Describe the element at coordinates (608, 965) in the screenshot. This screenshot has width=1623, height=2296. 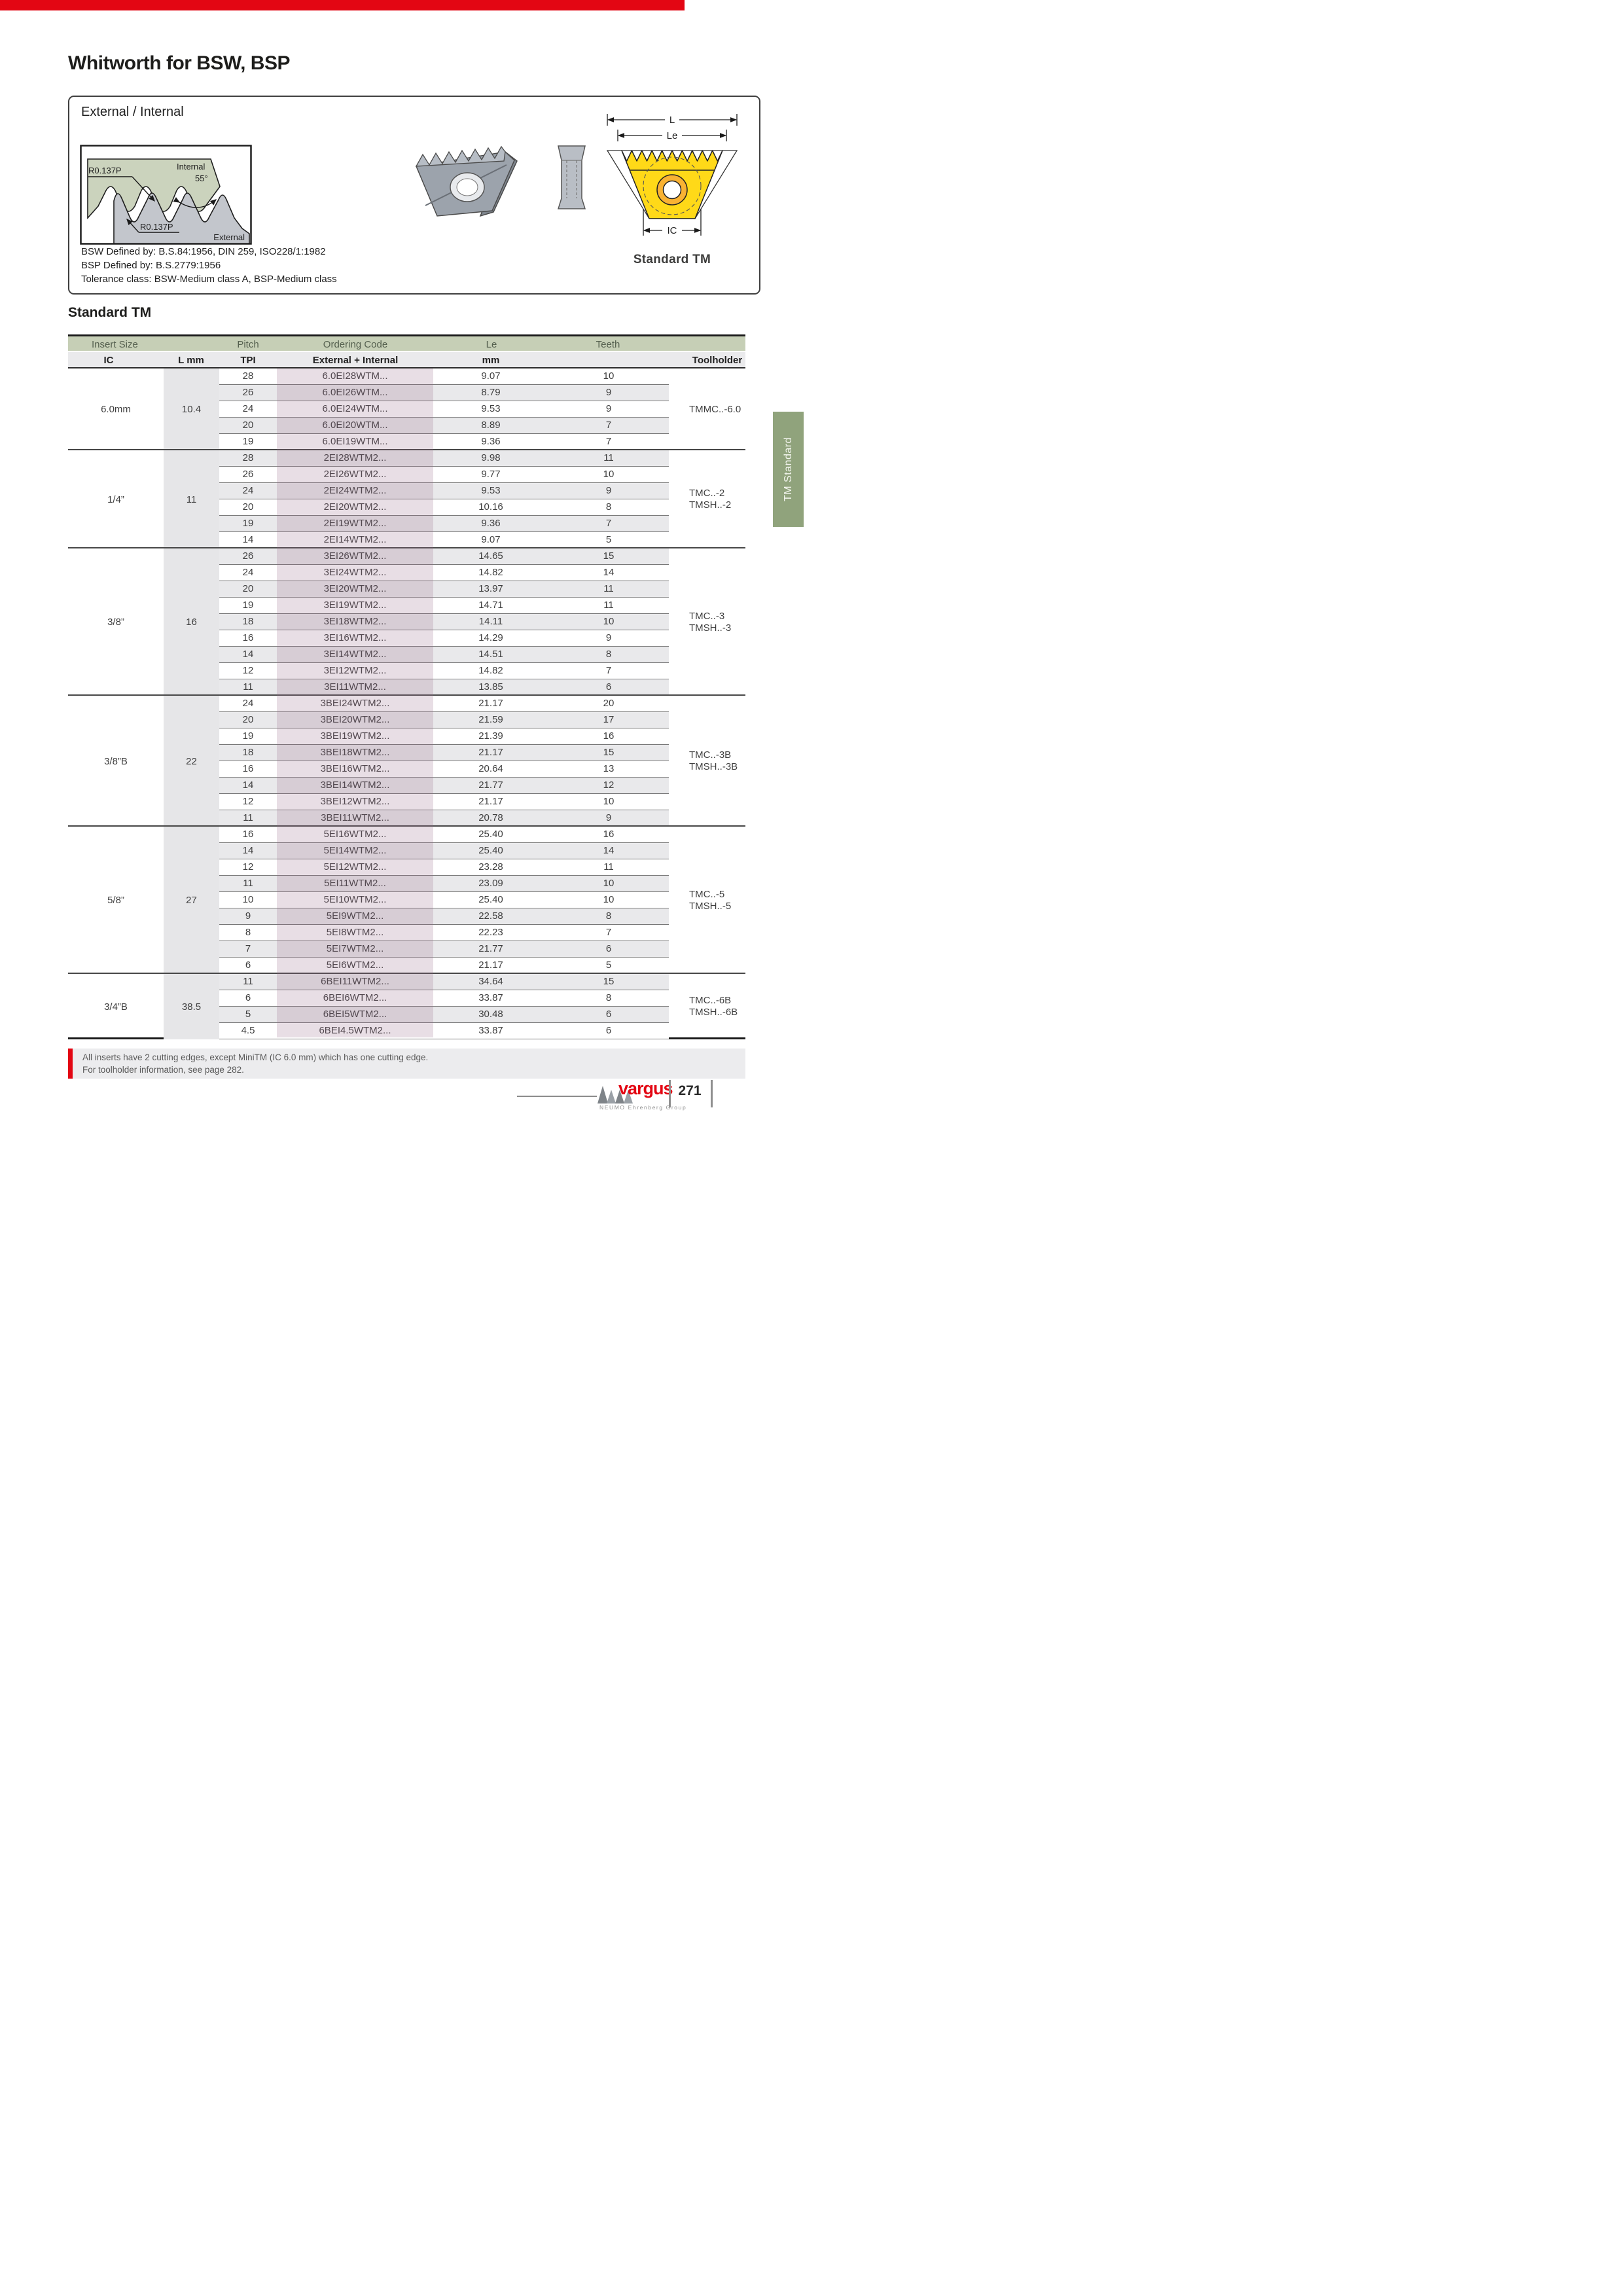
I see `teeth-value: 5` at that location.